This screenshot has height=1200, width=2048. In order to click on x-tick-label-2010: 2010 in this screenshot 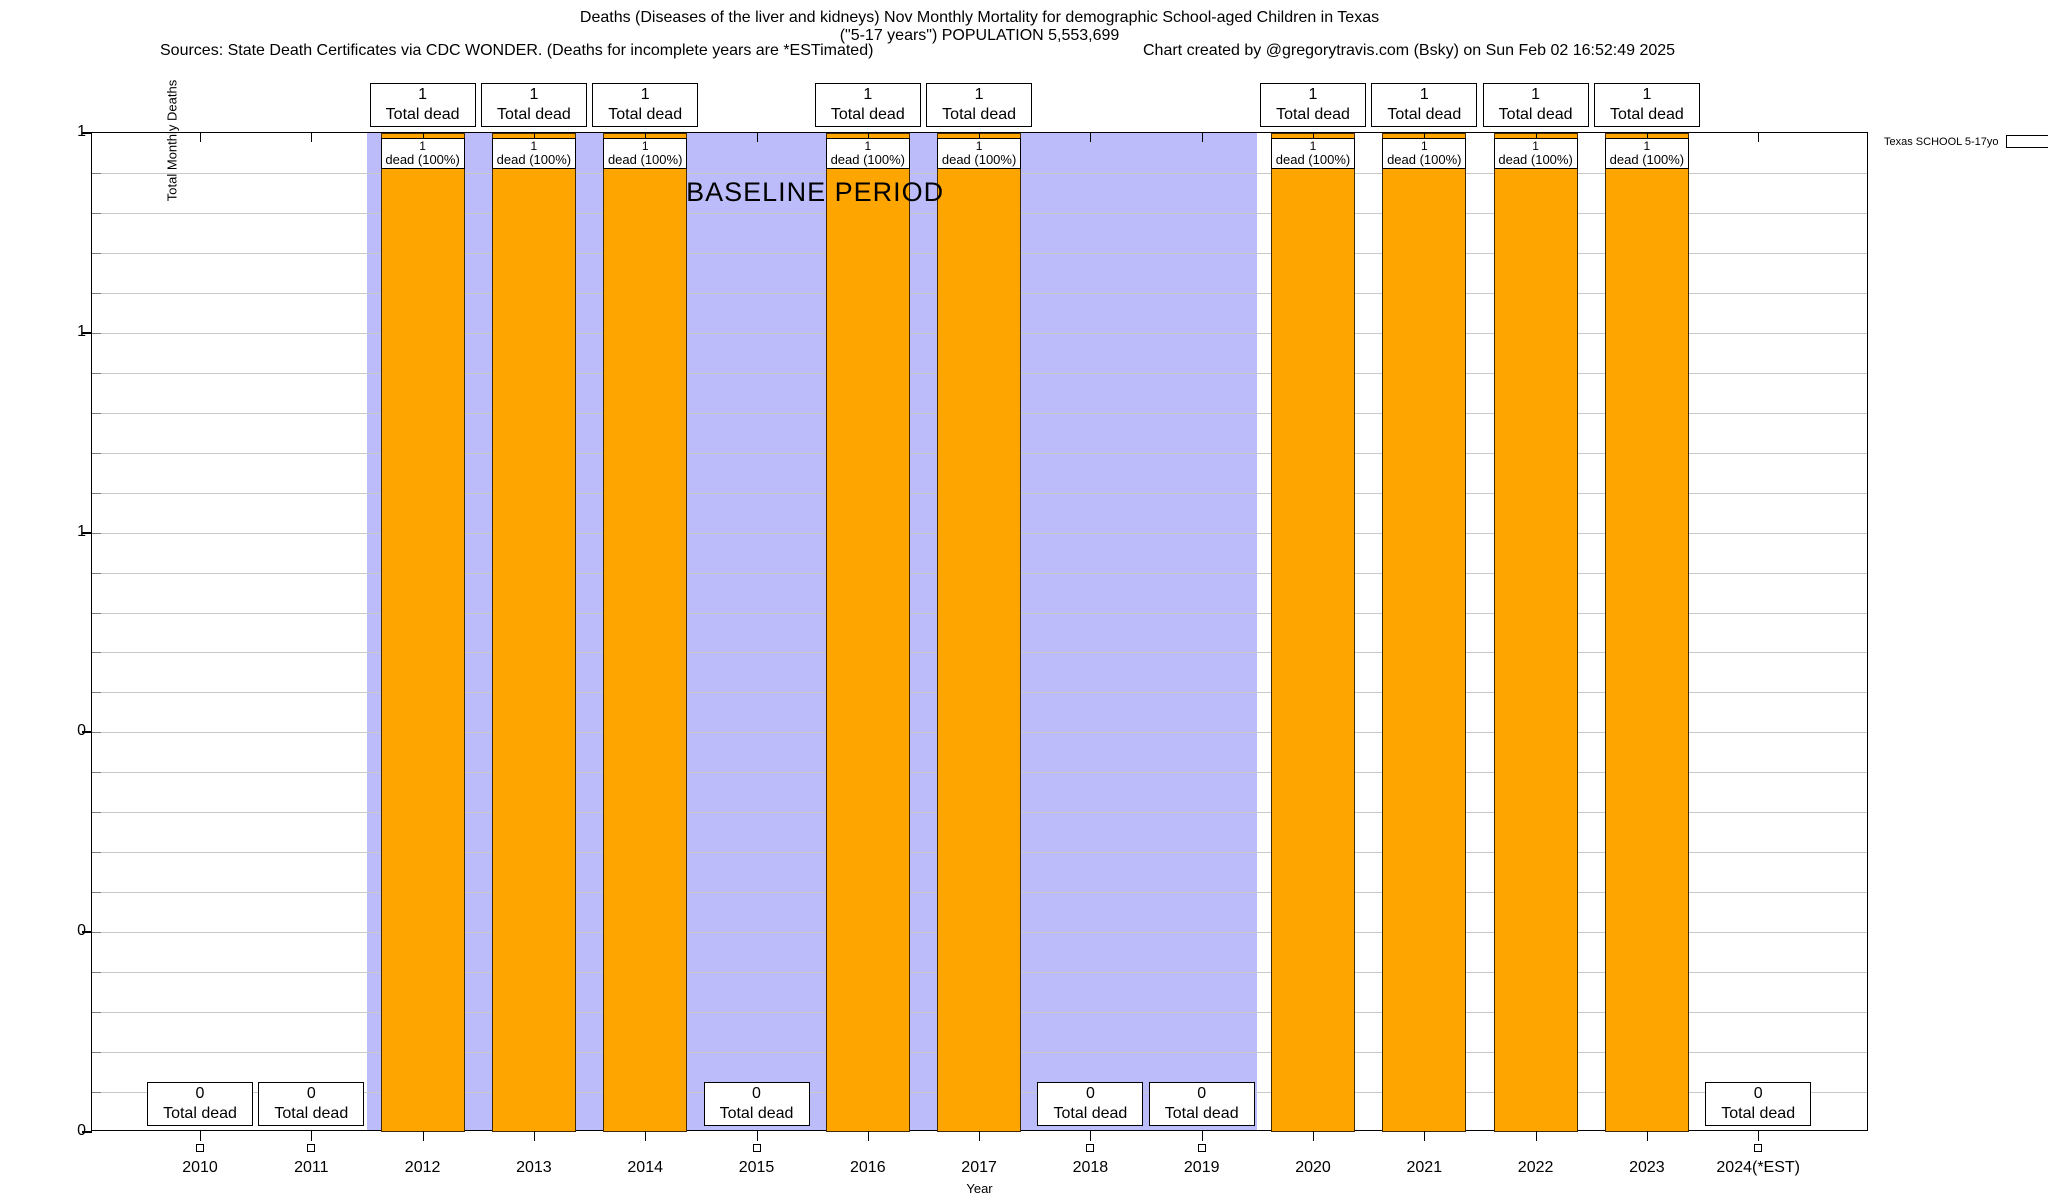, I will do `click(200, 1167)`.